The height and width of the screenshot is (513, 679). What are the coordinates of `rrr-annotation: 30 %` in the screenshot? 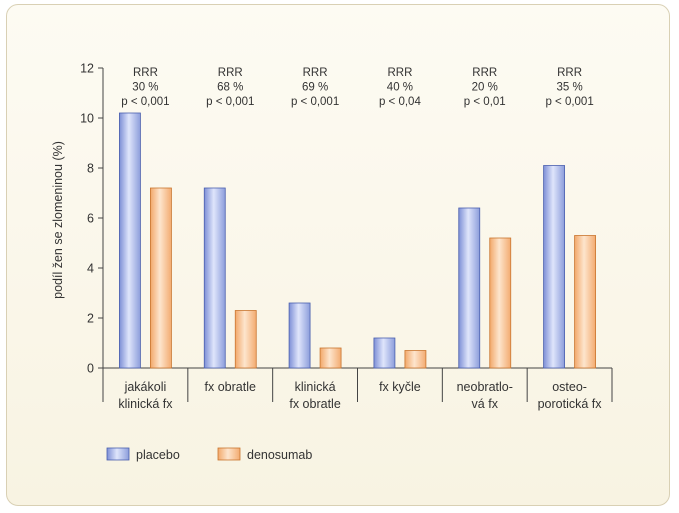 It's located at (145, 88).